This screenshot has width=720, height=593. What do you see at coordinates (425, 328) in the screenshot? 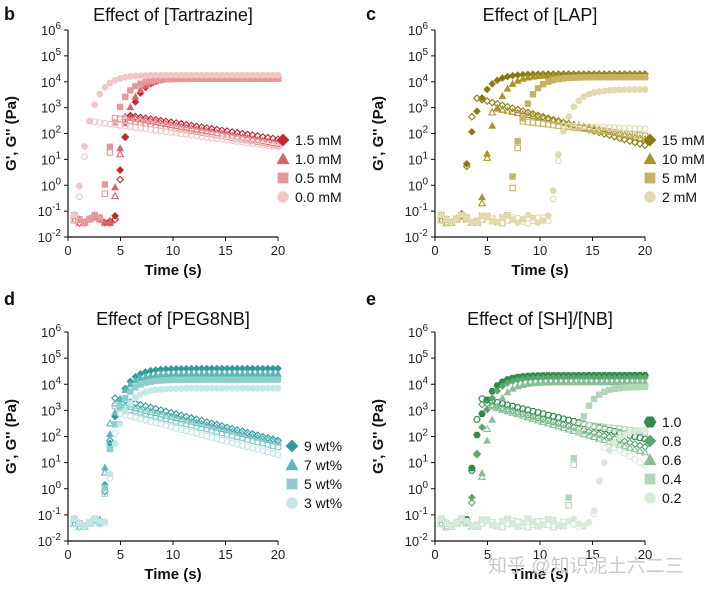
I see `y-tick-exponent: 6` at bounding box center [425, 328].